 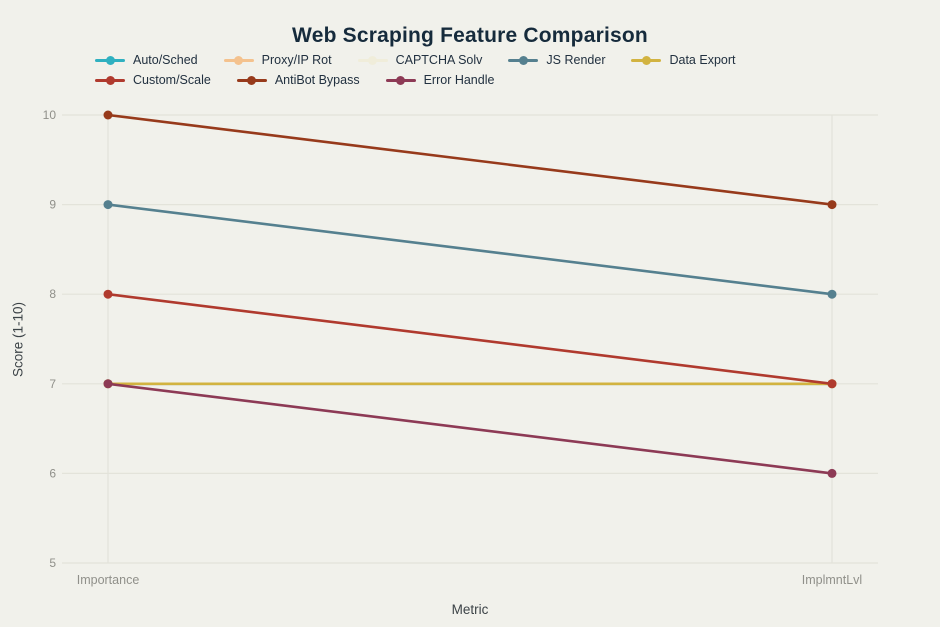 What do you see at coordinates (470, 35) in the screenshot?
I see `chart-title: Web Scraping Feature Comparison` at bounding box center [470, 35].